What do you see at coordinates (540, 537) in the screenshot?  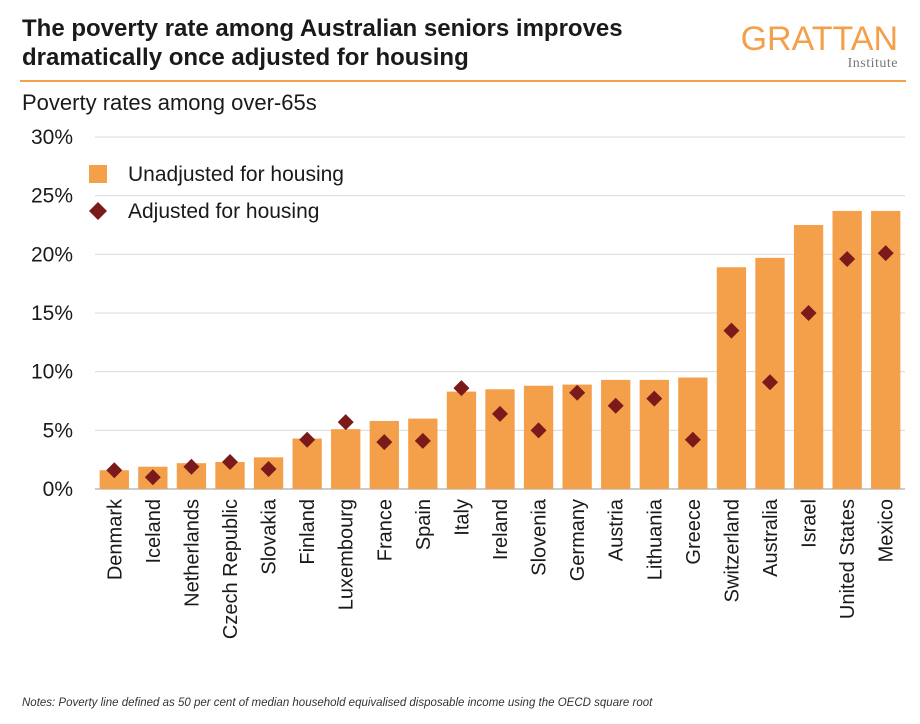 I see `category-label: Slovenia` at bounding box center [540, 537].